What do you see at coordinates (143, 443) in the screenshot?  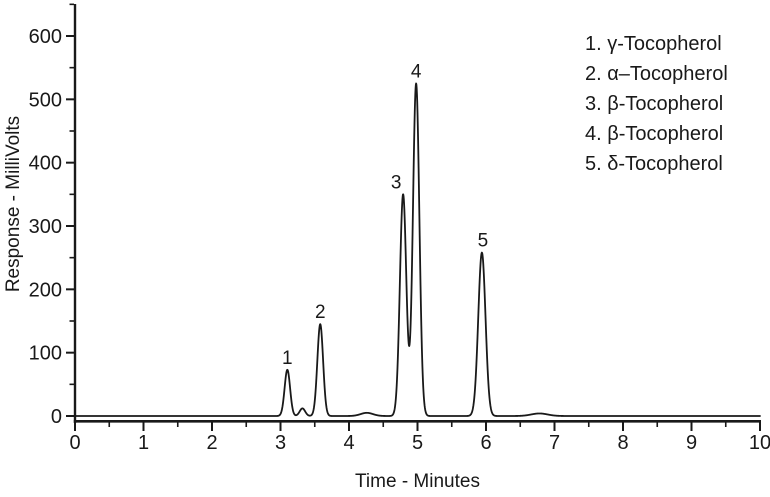 I see `x-tick-label: 1` at bounding box center [143, 443].